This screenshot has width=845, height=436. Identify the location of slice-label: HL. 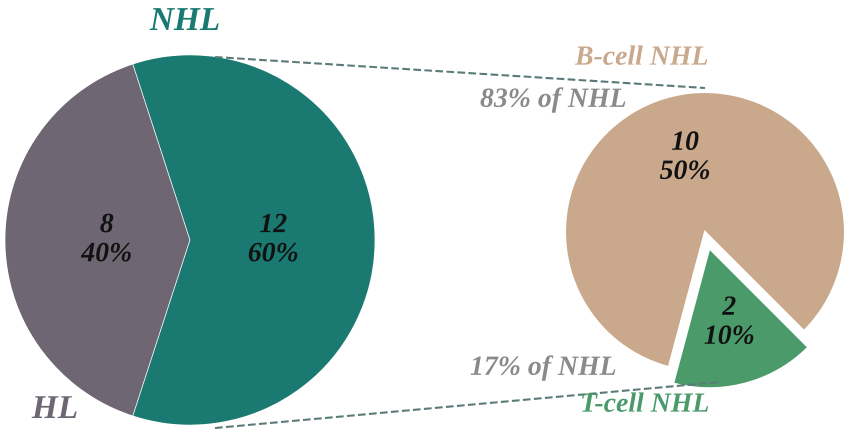
(54, 407).